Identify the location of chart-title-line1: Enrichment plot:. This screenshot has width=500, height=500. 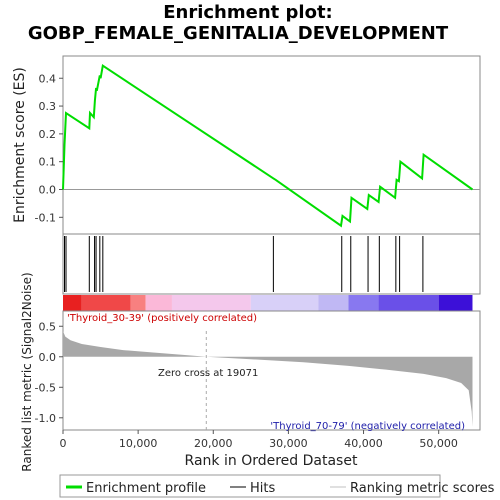
(248, 12).